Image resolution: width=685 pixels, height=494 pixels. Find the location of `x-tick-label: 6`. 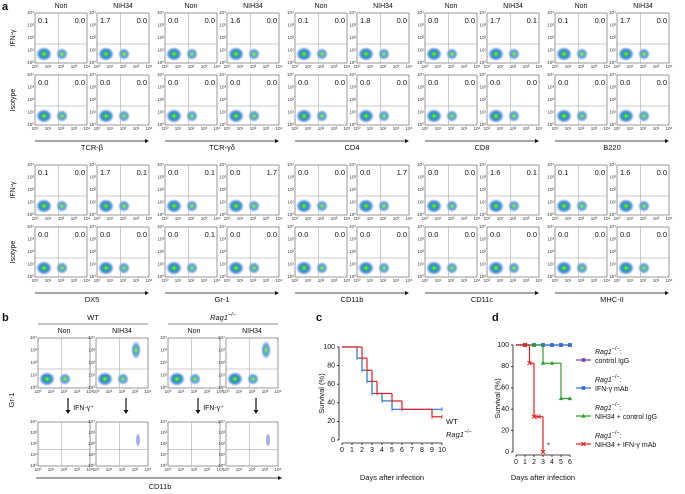

x-tick-label: 6 is located at coordinates (570, 462).